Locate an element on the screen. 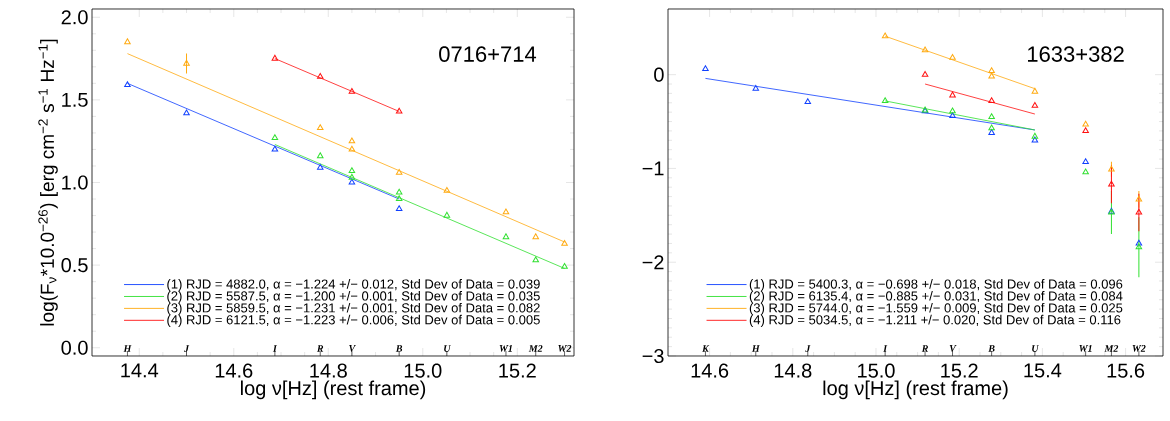  legend-label: (1) RJD = 4882.0, α = −1.224 +/− 0.012, Std Dev of Data = 0.039 is located at coordinates (353, 285).